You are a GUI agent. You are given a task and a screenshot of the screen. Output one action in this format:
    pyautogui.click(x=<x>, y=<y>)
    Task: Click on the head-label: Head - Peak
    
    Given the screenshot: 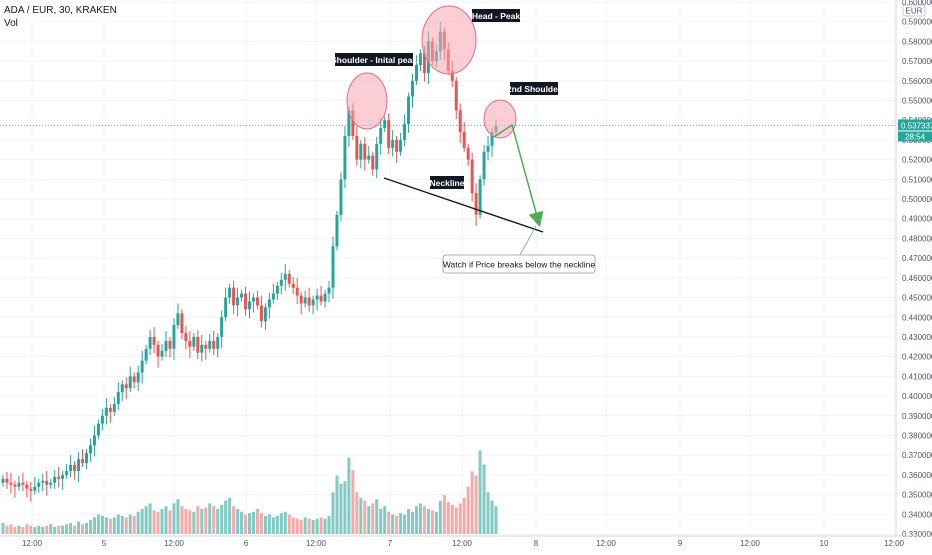 What is the action you would take?
    pyautogui.click(x=496, y=16)
    